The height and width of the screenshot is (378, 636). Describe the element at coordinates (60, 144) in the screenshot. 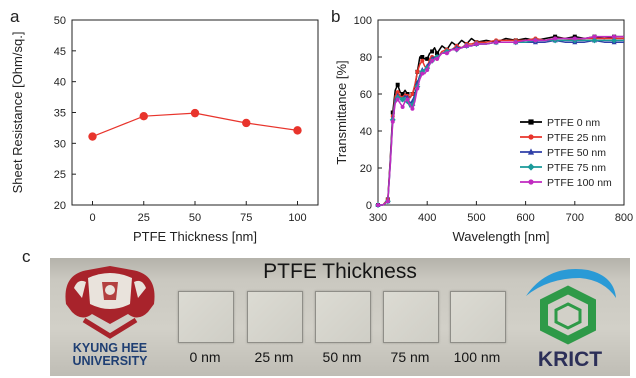

I see `y-tick-label: 30` at that location.